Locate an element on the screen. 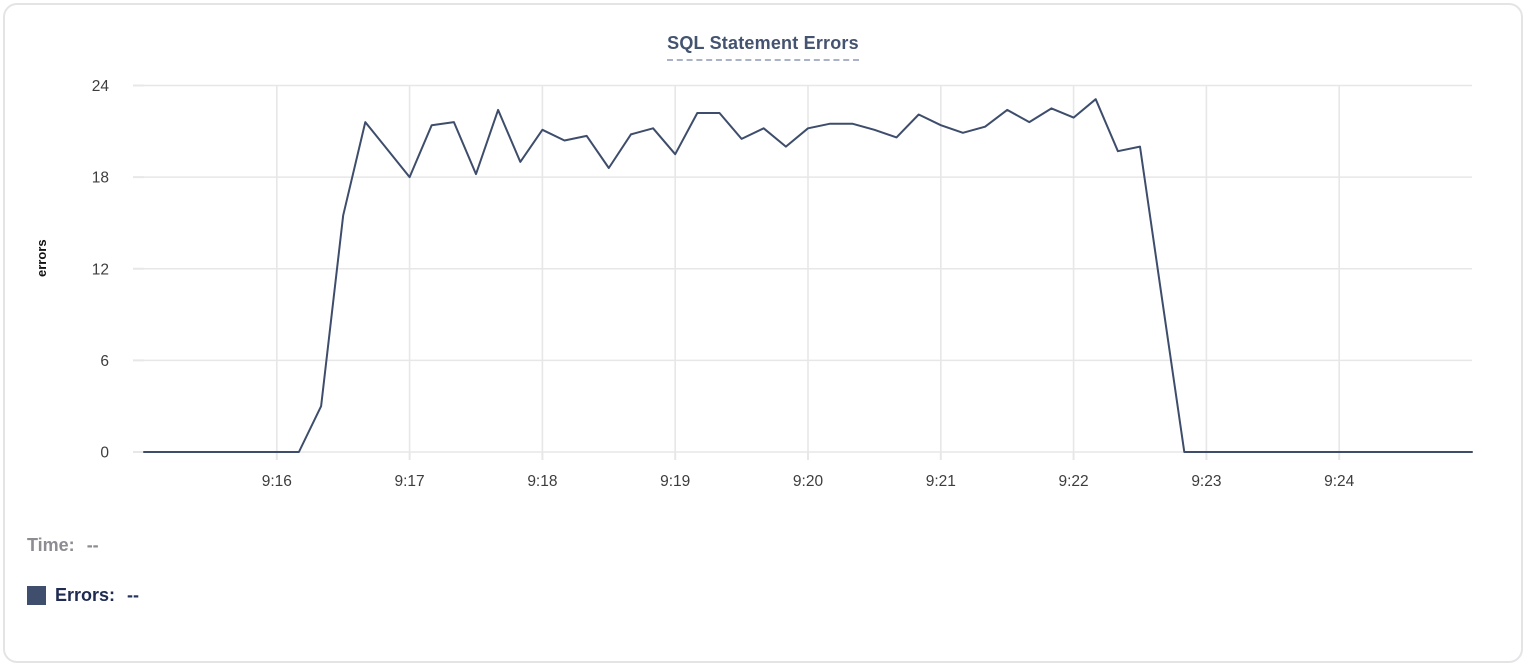  x-tick-label: 9:19 is located at coordinates (675, 481).